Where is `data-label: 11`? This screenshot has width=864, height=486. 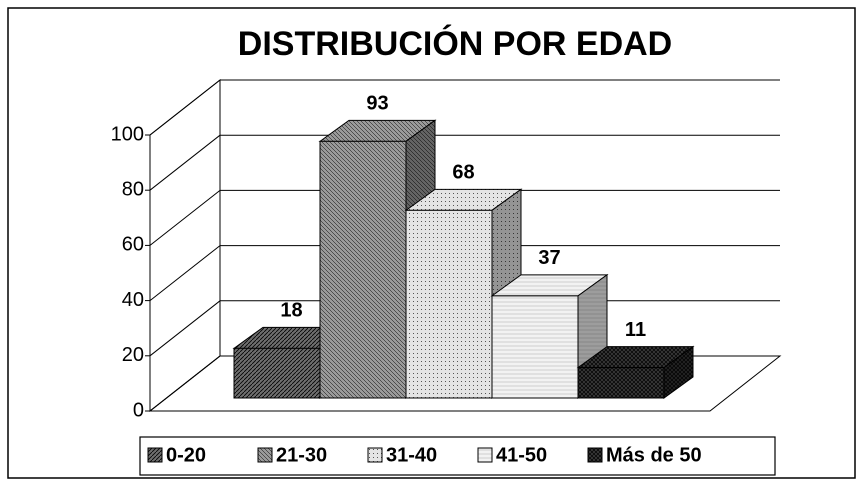 data-label: 11 is located at coordinates (635, 330).